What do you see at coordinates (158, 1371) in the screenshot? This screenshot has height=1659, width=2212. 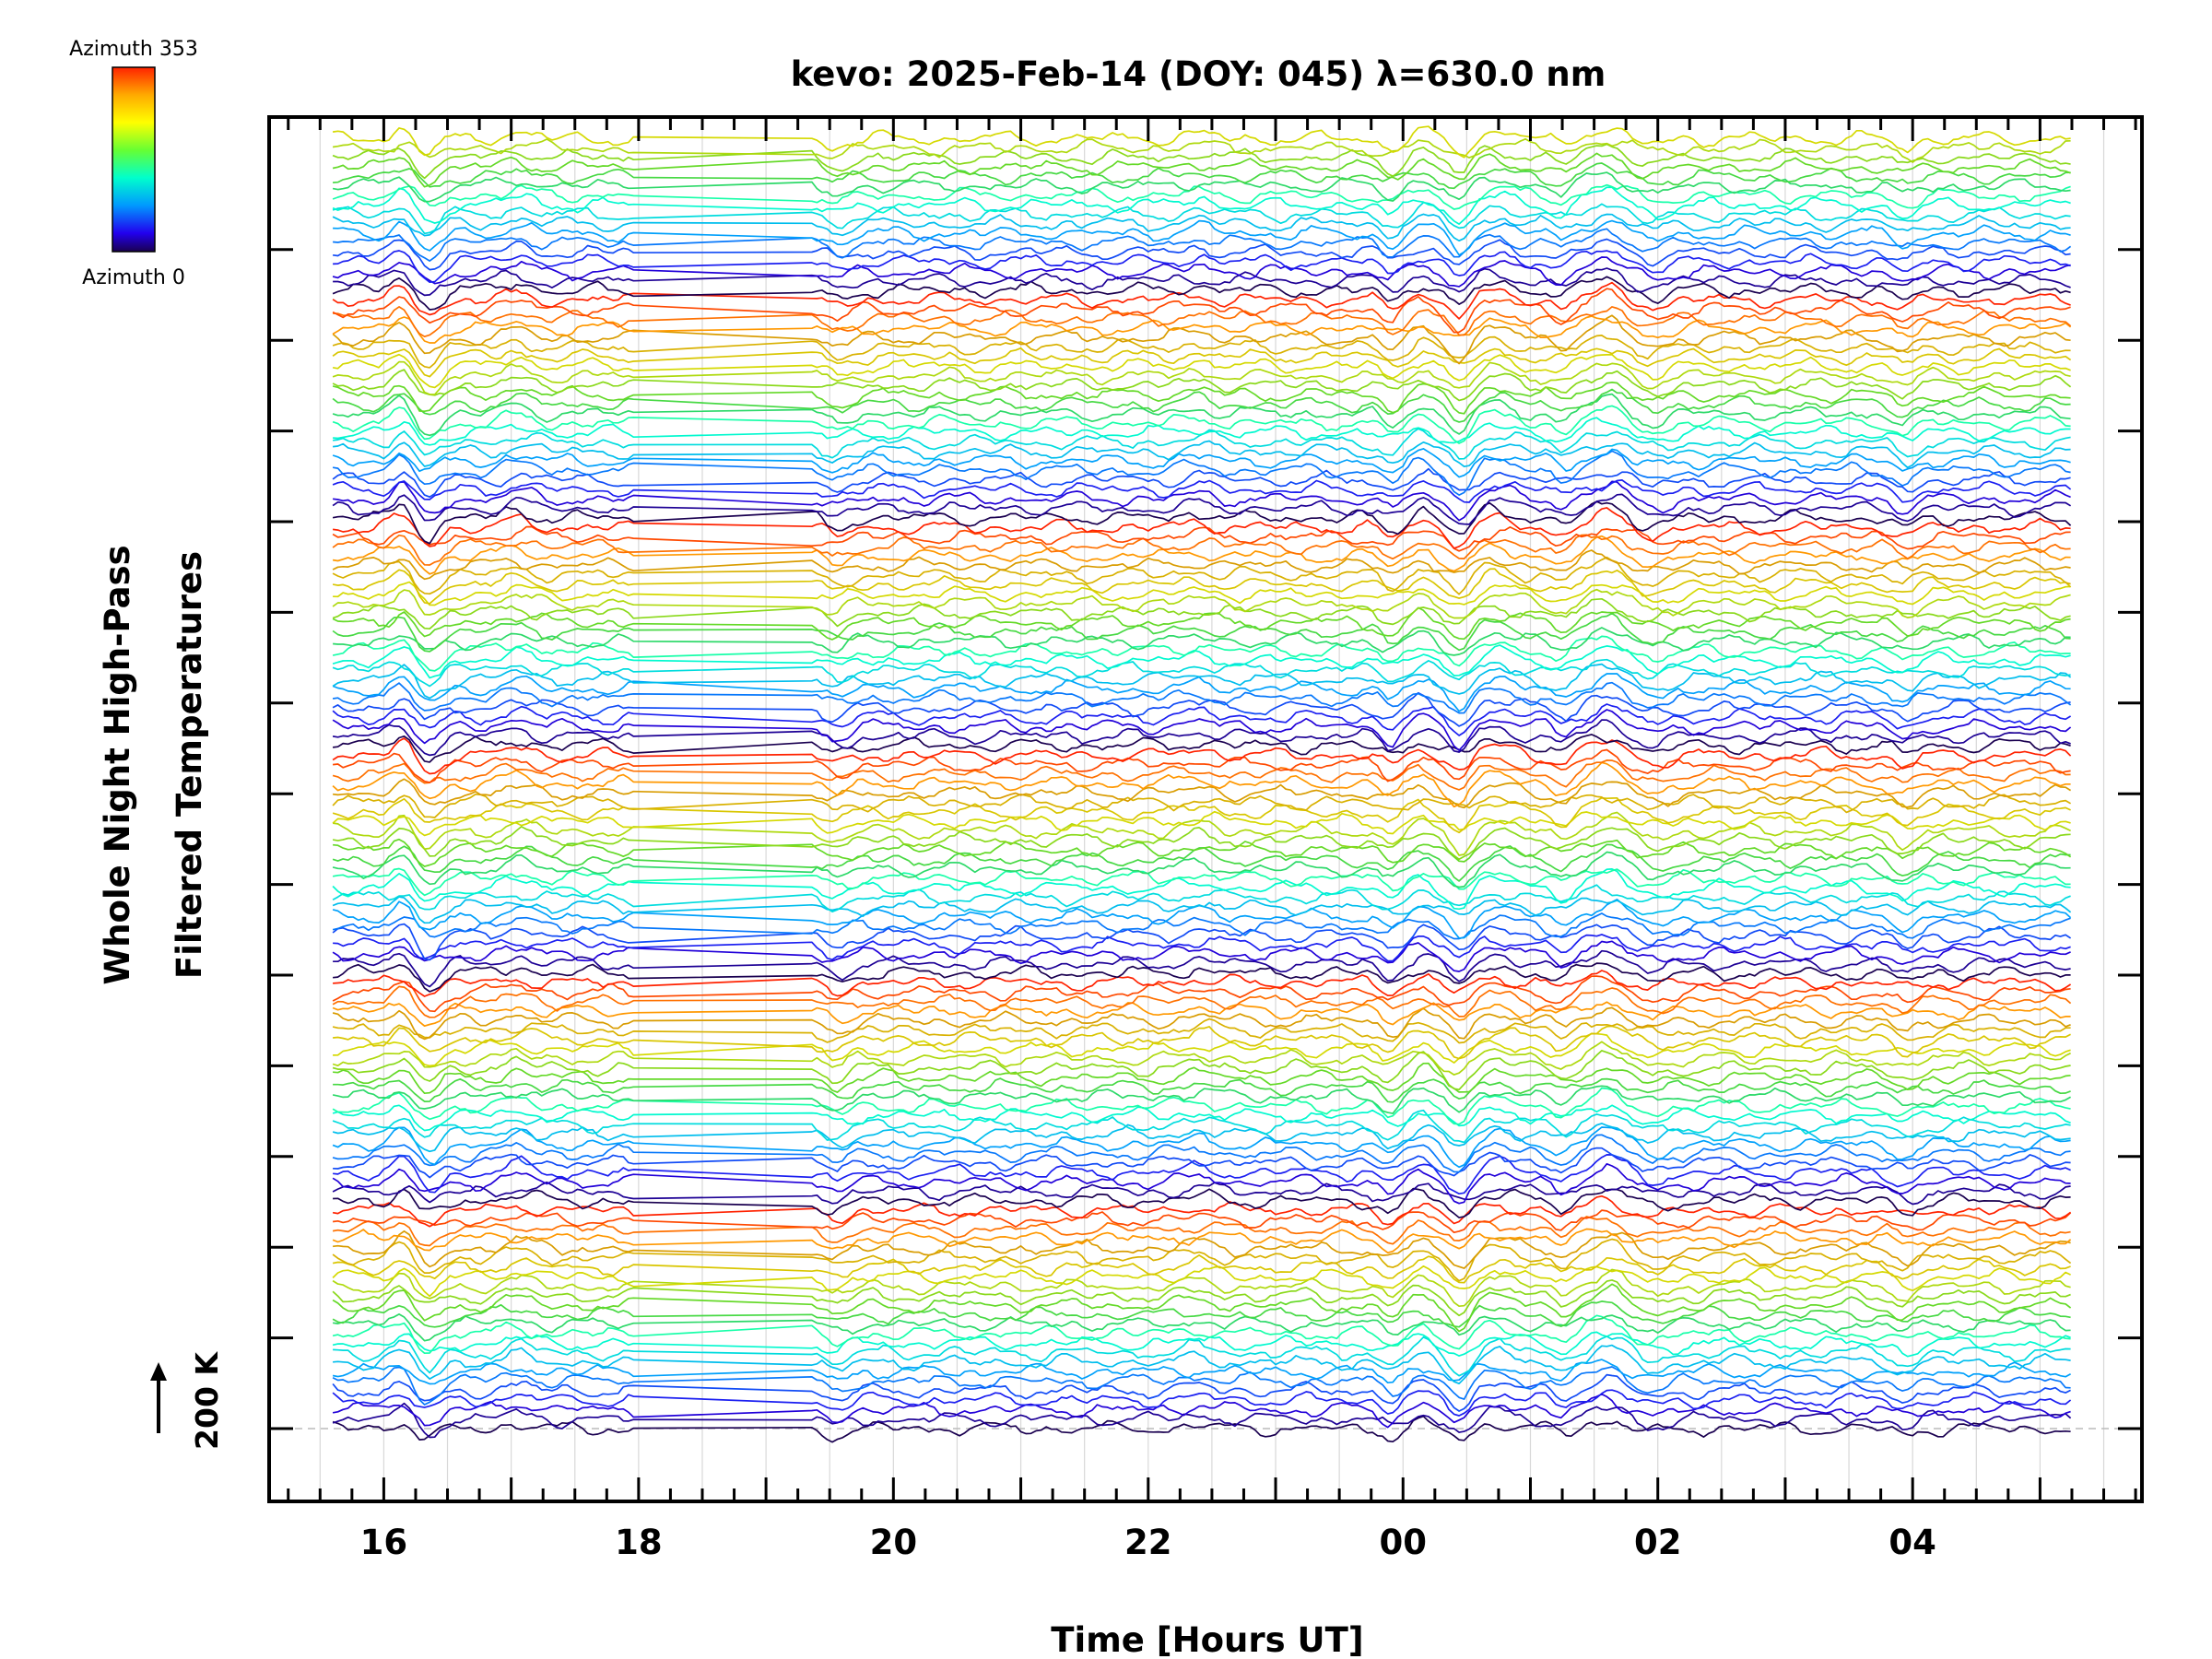 I see `scale-bar-arrowhead` at bounding box center [158, 1371].